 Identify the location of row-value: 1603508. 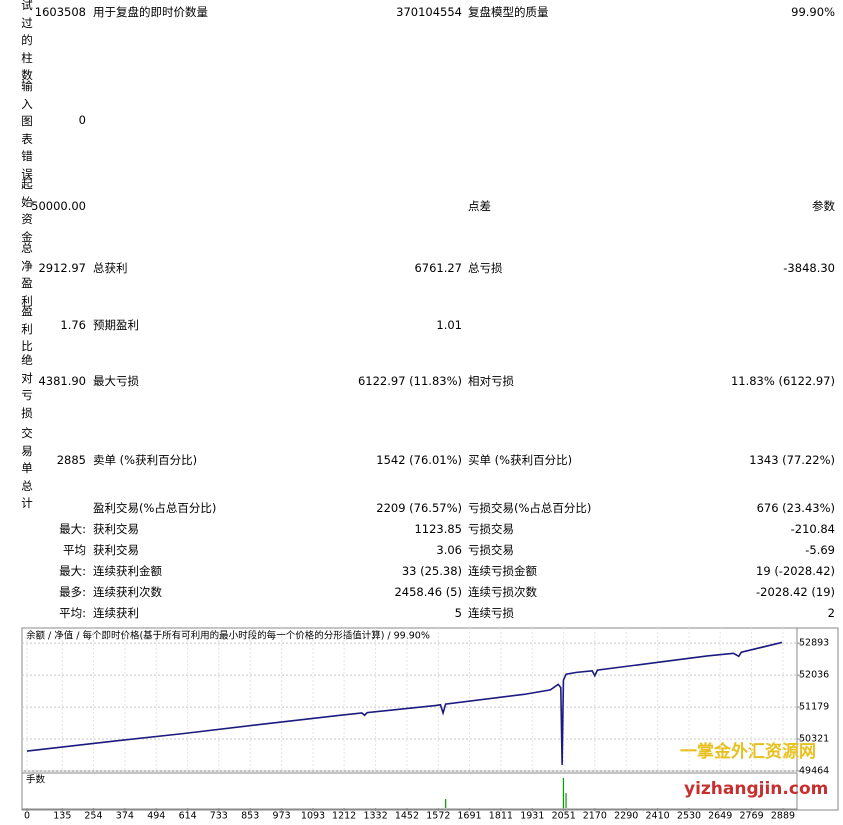
(60, 12).